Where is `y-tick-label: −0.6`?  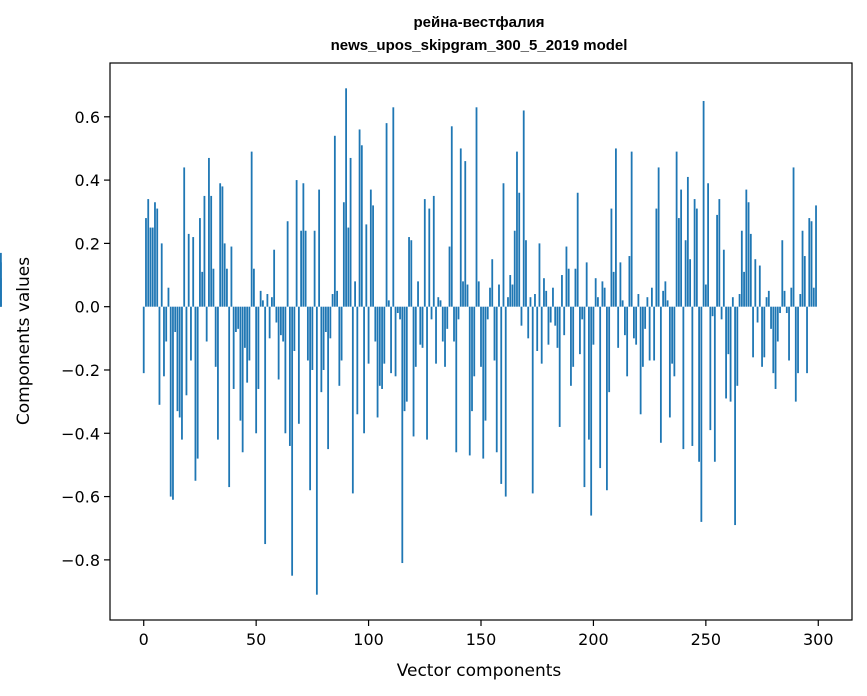
y-tick-label: −0.6 is located at coordinates (80, 497).